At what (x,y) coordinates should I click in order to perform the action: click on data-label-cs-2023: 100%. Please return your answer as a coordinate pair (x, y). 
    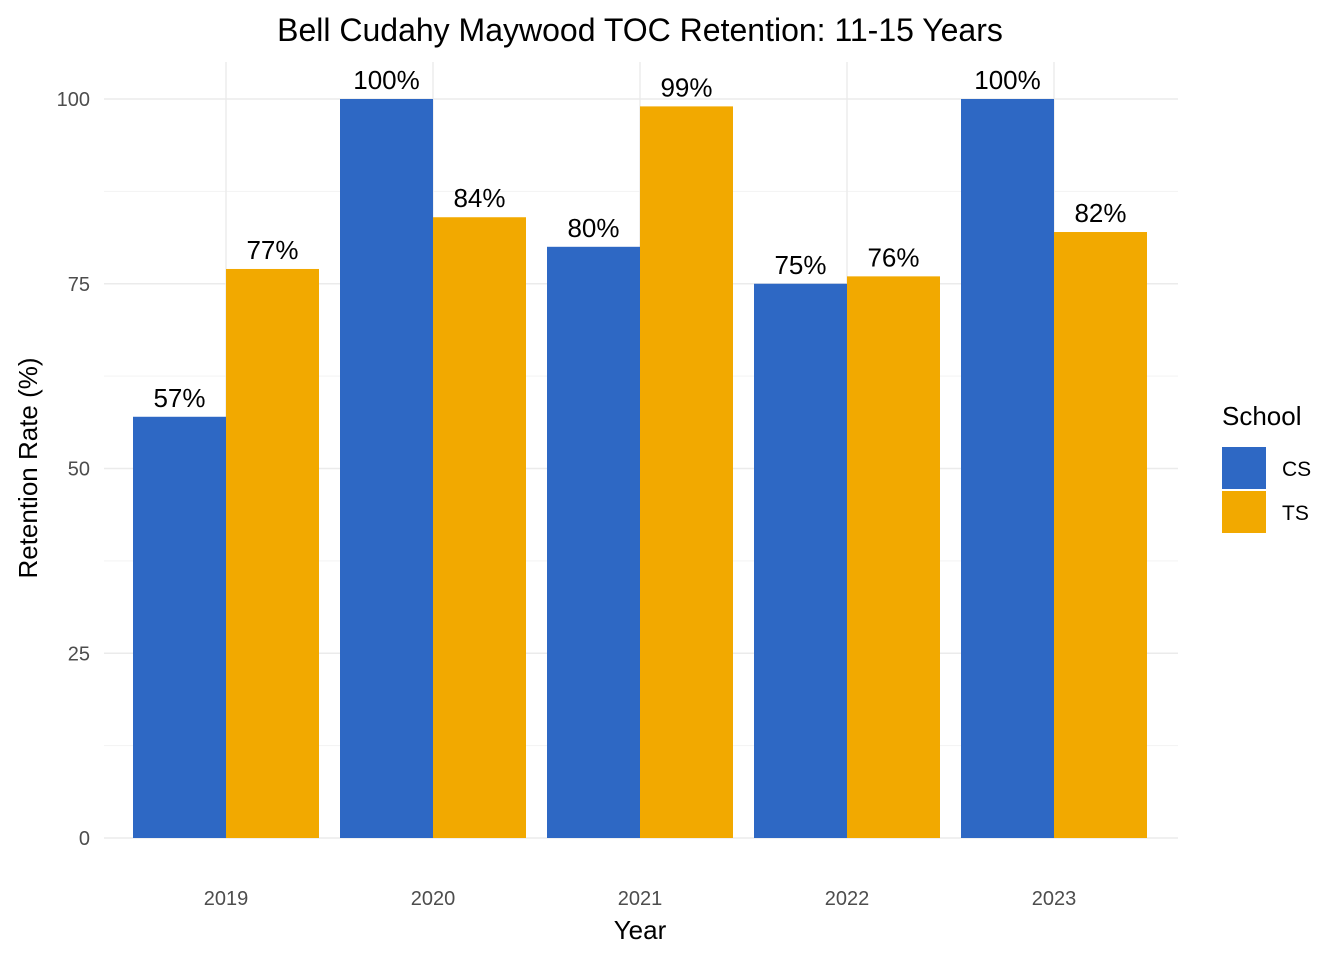
    Looking at the image, I should click on (1007, 80).